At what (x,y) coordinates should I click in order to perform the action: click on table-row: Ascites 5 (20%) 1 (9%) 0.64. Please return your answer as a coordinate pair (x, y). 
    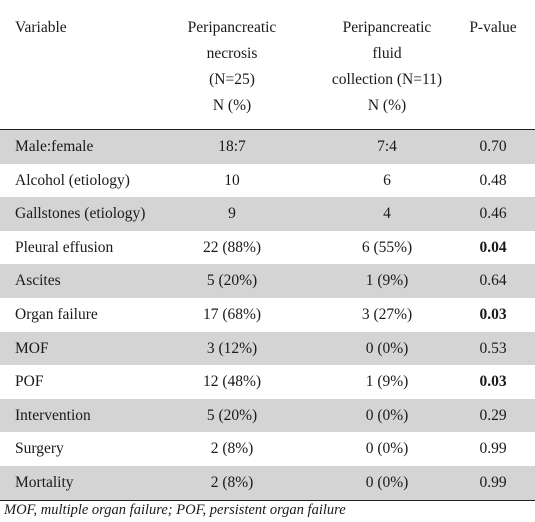
    Looking at the image, I should click on (267, 281).